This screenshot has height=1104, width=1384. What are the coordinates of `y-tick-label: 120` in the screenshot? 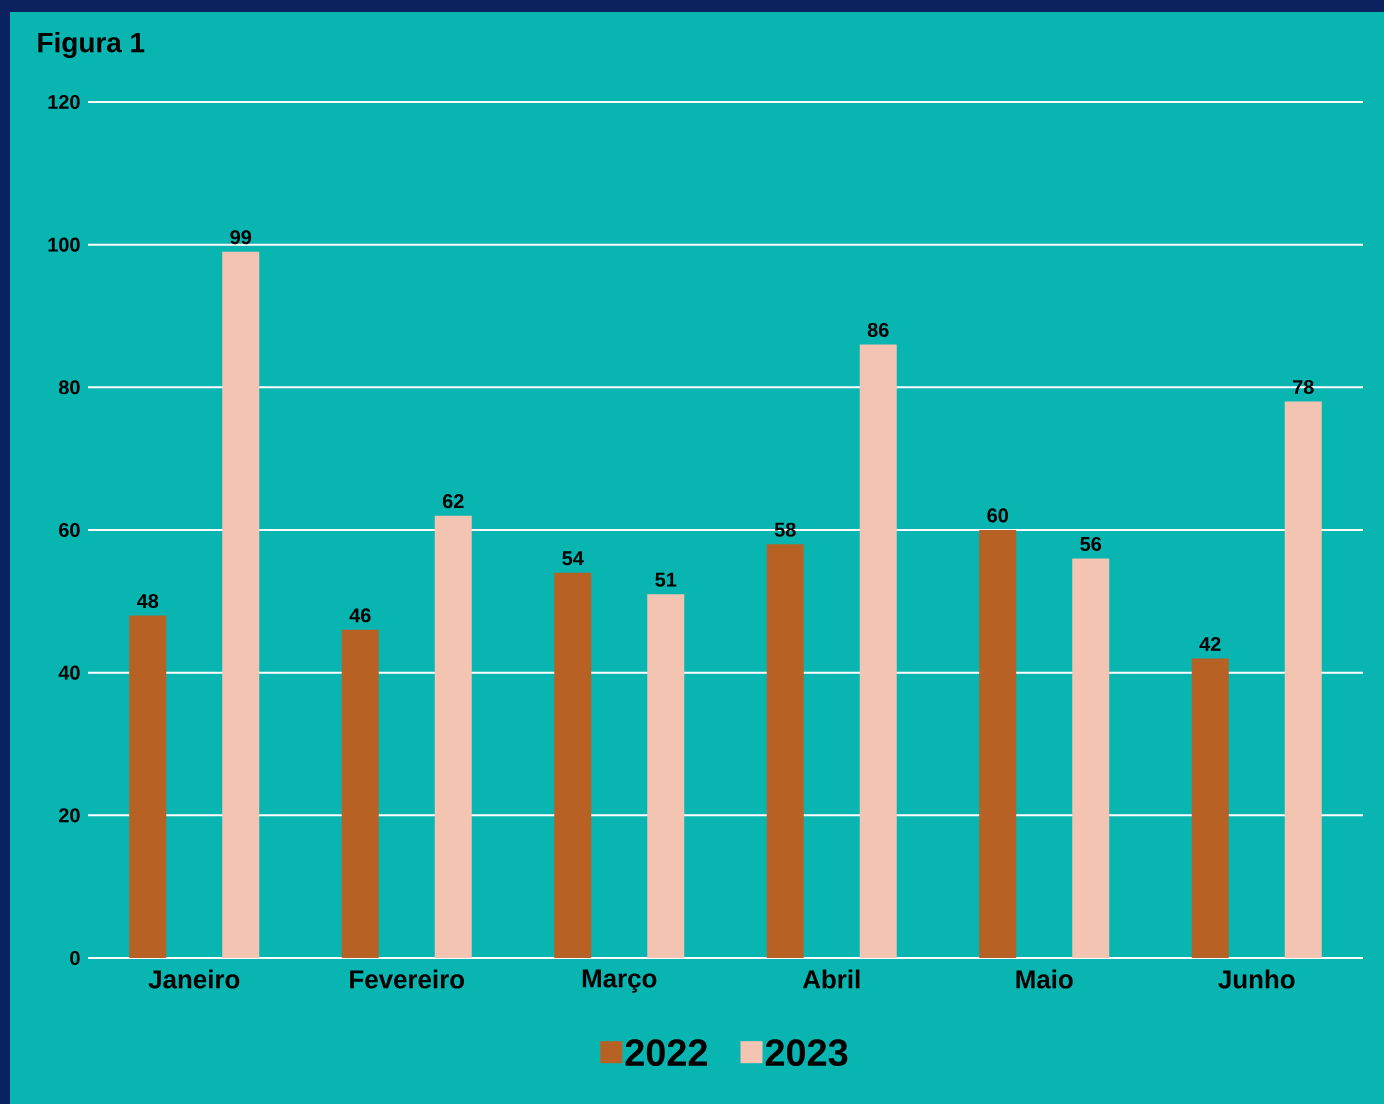 It's located at (64, 102).